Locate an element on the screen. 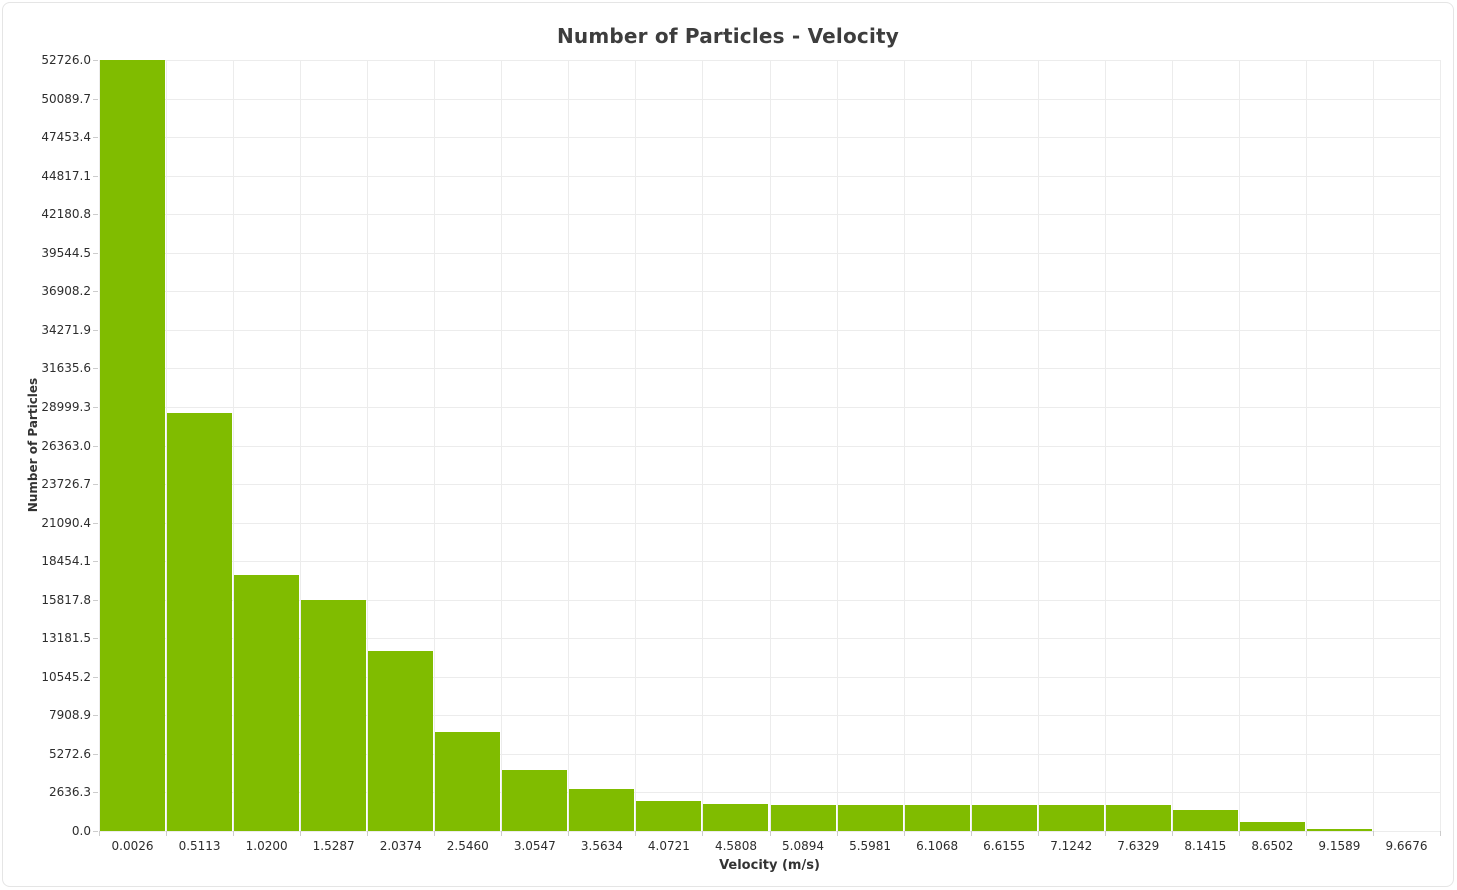 The width and height of the screenshot is (1457, 890). y-tick-label: 39544.5 is located at coordinates (66, 252).